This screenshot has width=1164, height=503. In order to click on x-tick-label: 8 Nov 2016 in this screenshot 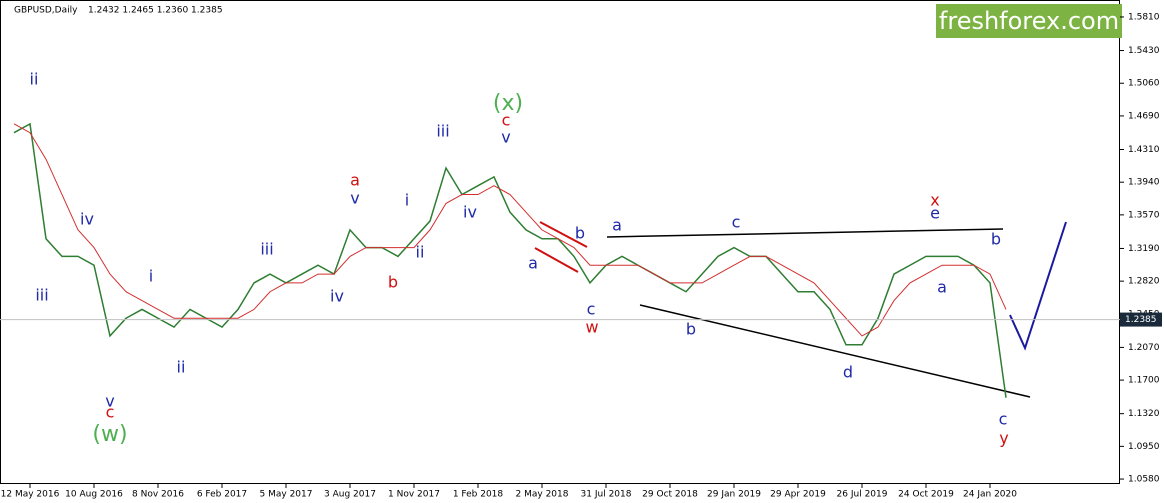, I will do `click(158, 495)`.